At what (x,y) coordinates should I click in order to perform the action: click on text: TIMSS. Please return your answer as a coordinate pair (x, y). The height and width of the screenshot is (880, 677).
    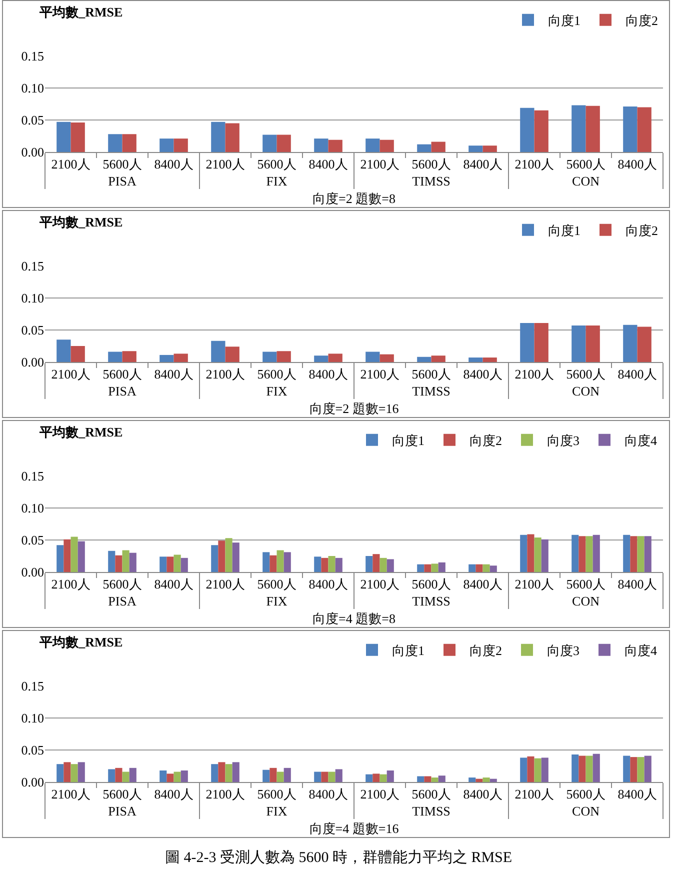
    Looking at the image, I should click on (431, 181).